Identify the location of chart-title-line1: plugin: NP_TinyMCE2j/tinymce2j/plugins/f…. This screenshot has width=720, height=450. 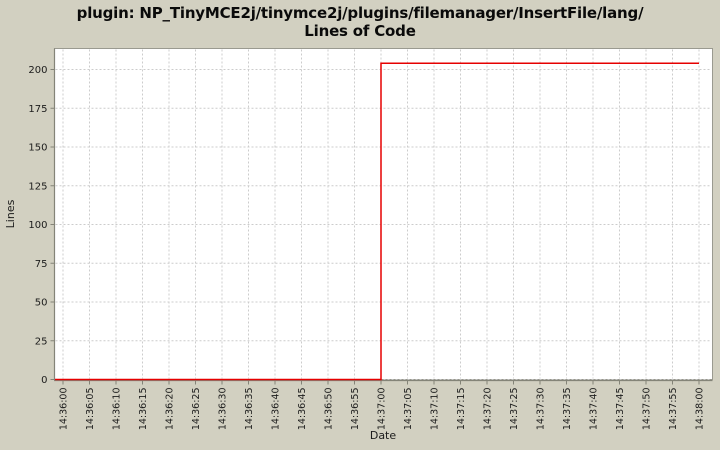
(360, 13).